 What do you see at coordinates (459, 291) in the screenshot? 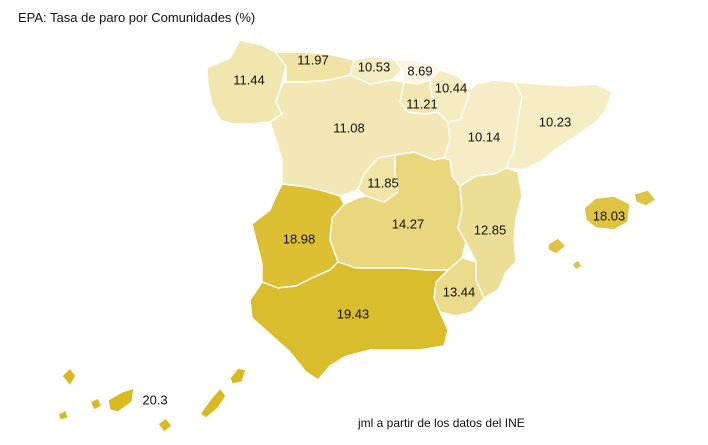
I see `value-label-murcia: 13.44` at bounding box center [459, 291].